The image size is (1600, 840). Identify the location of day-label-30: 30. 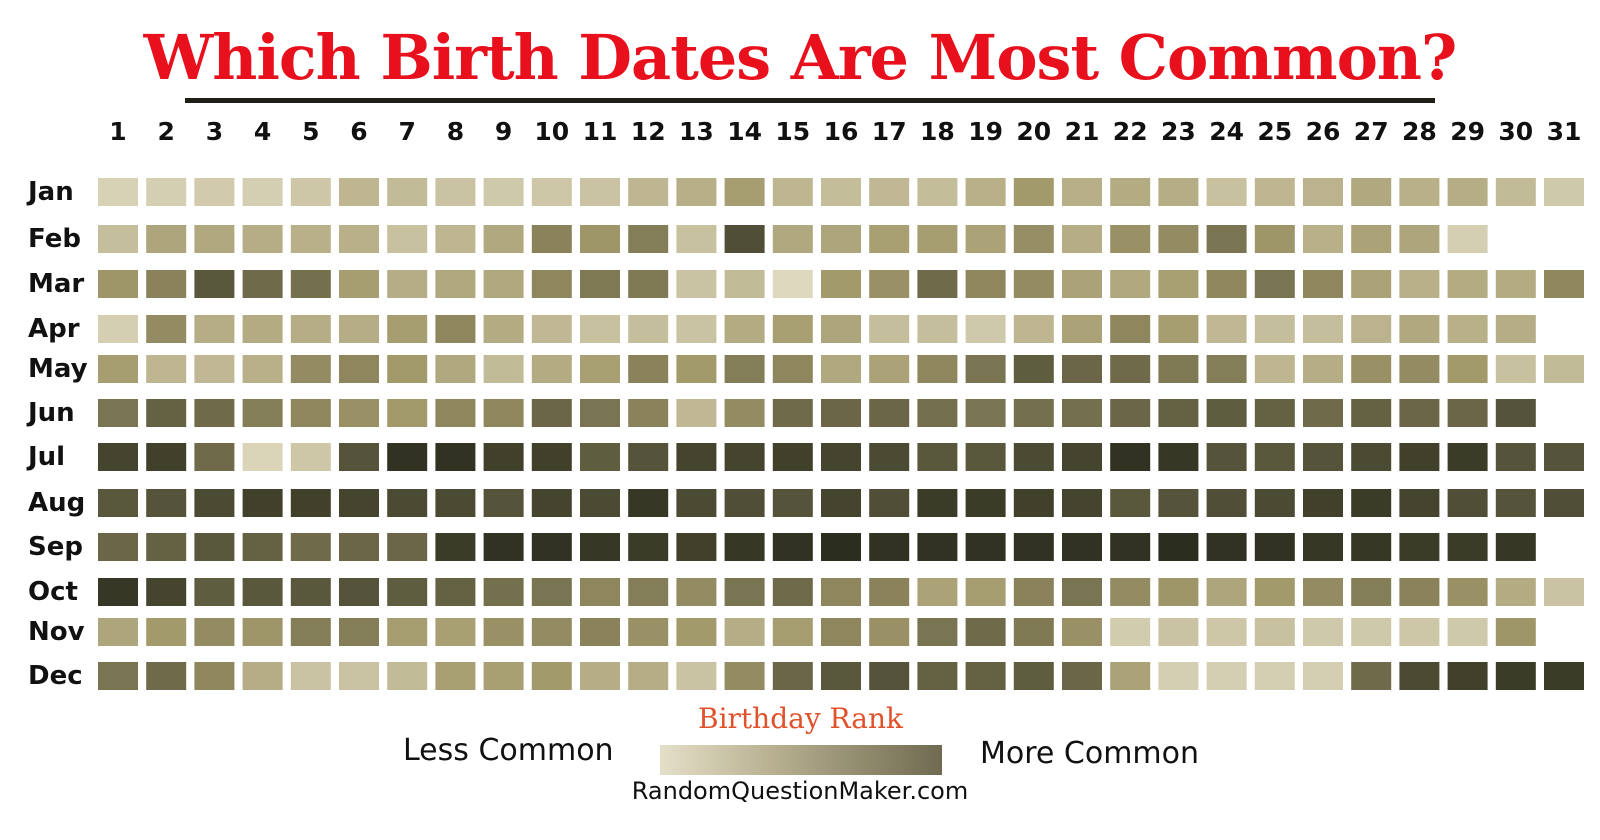
(1515, 131).